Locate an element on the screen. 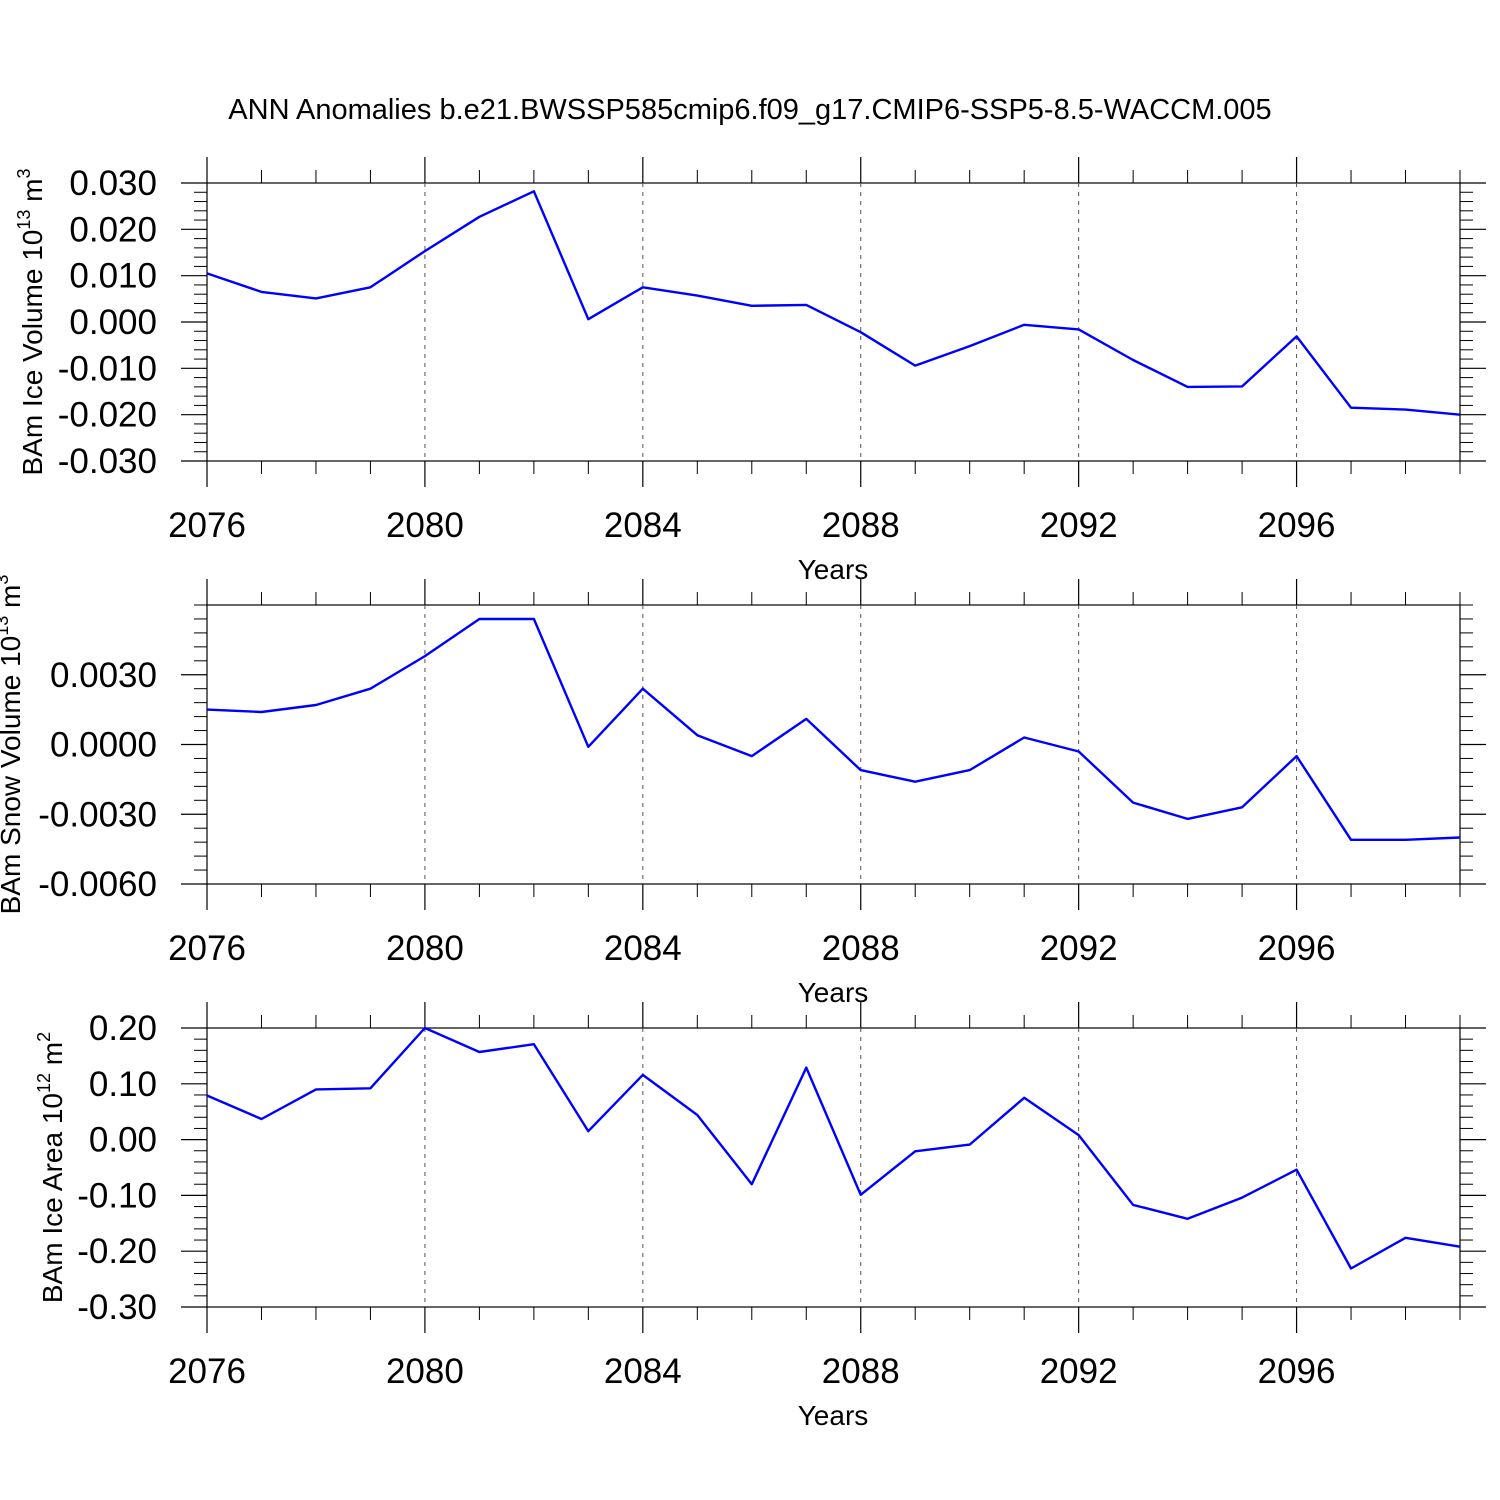  y-tick-label: -0.0060 is located at coordinates (97, 884).